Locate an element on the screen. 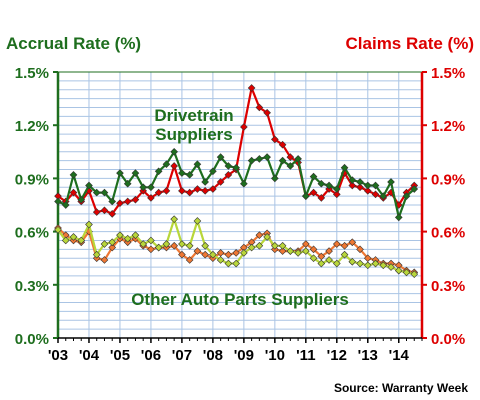 The height and width of the screenshot is (400, 480). source-note: Source: Warranty Week is located at coordinates (401, 388).